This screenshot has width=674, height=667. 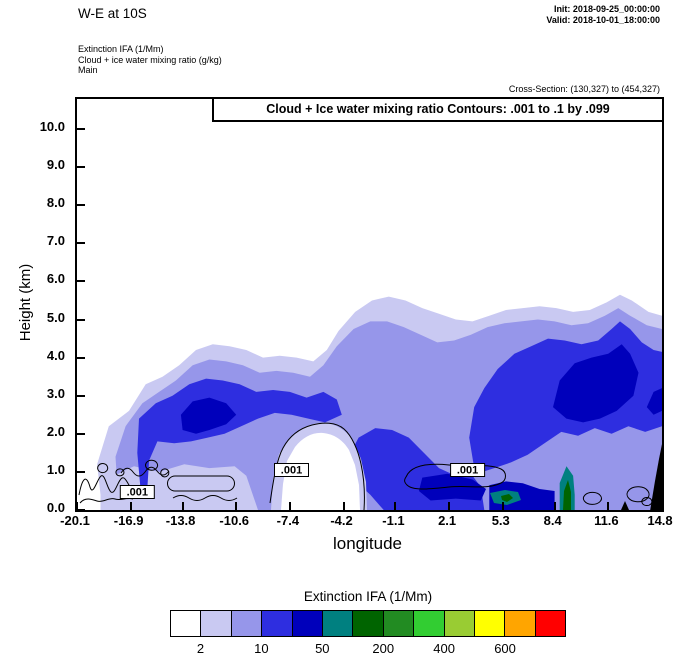 What do you see at coordinates (341, 520) in the screenshot?
I see `x-tick-label: -4.2` at bounding box center [341, 520].